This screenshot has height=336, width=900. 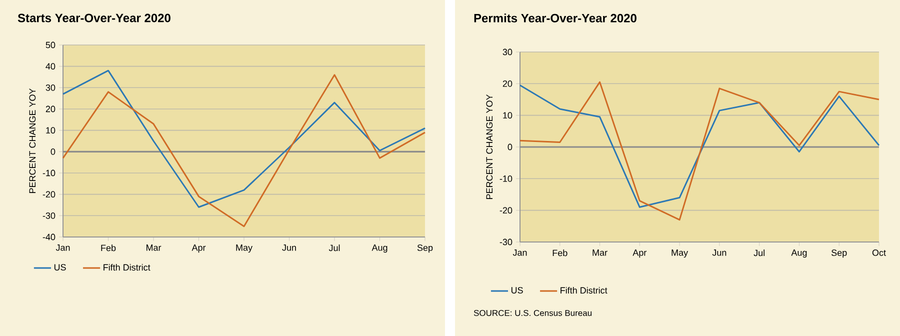 I want to click on chart-title: Starts Year-Over-Year 2020, so click(x=94, y=18).